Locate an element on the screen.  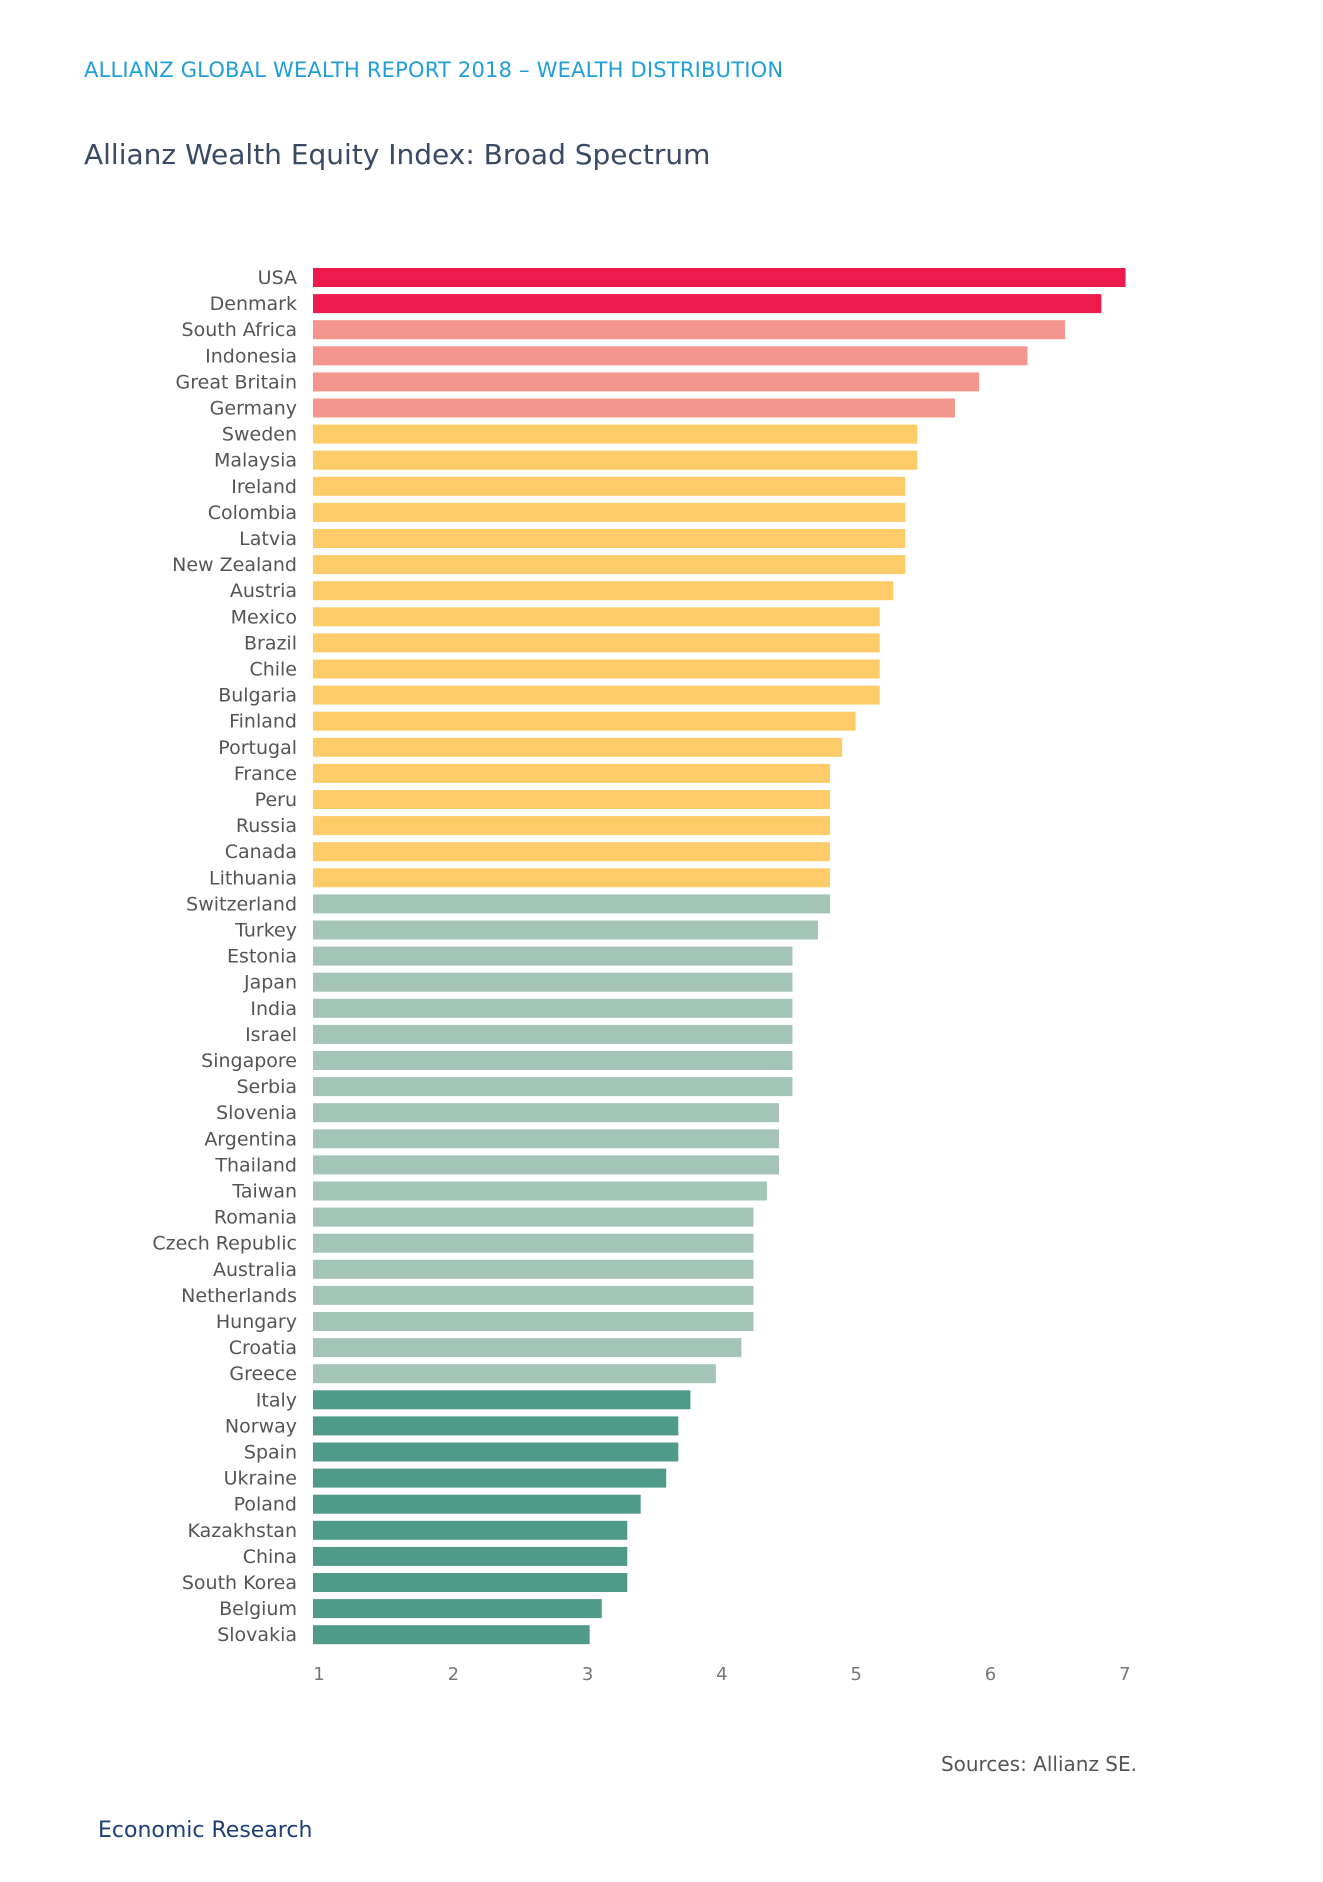
bar-latvia is located at coordinates (609, 538).